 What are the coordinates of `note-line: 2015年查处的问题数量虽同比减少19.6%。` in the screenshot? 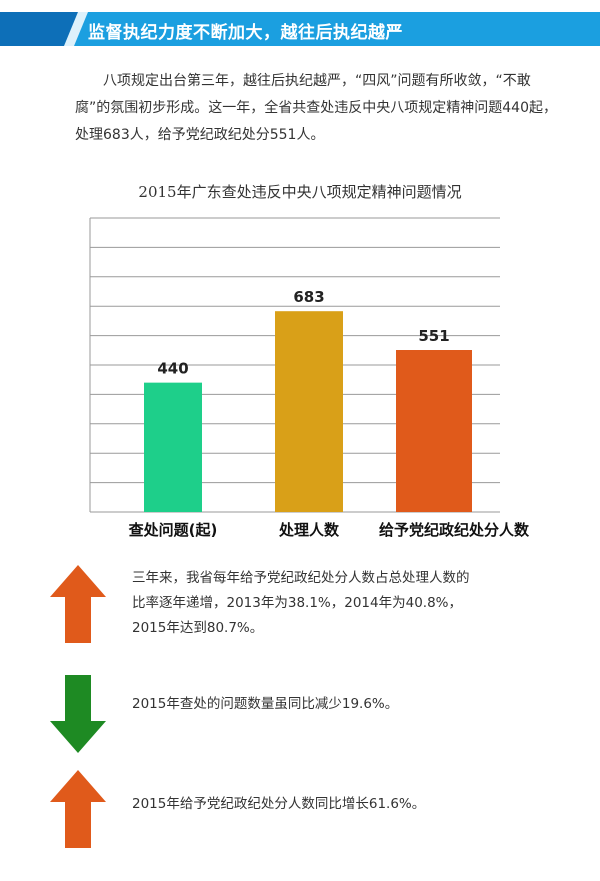 It's located at (265, 704).